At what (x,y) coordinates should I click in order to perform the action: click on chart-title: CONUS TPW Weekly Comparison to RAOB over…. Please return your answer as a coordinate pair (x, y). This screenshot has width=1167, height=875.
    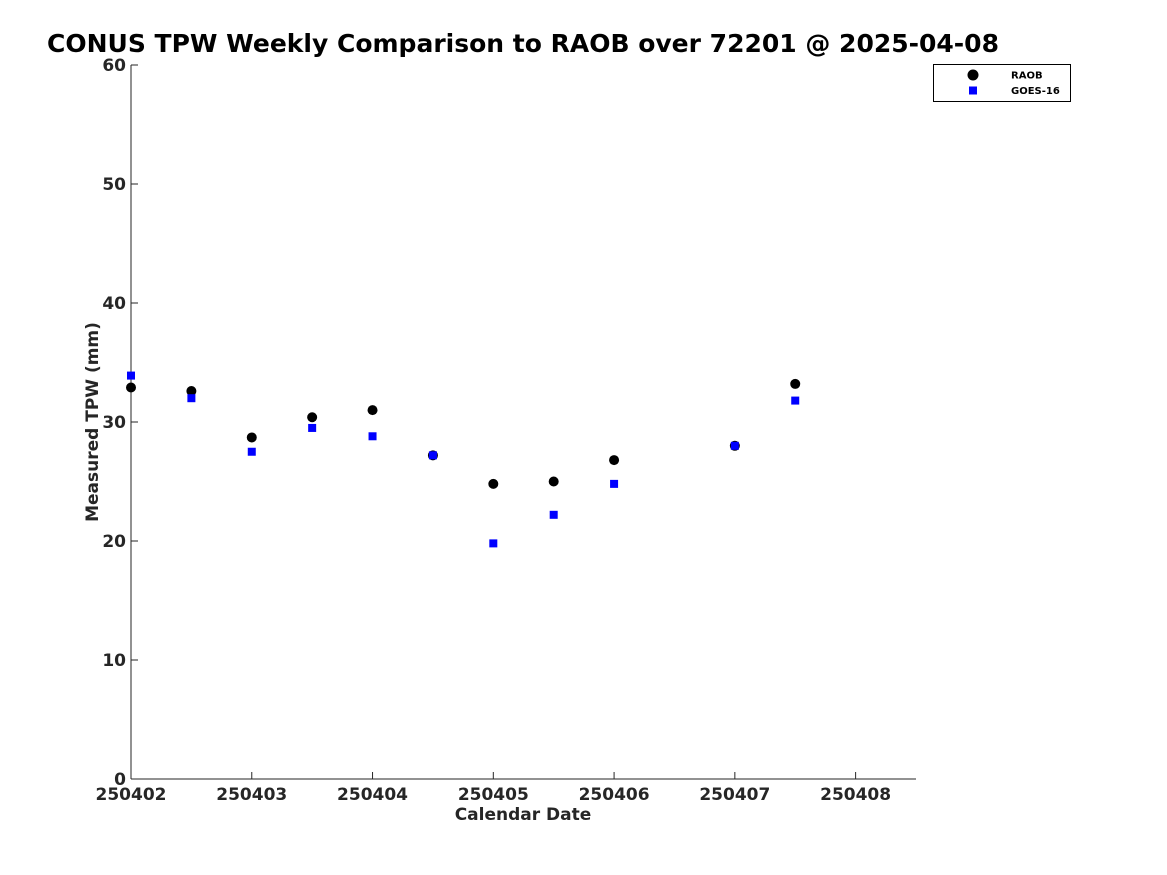
    Looking at the image, I should click on (523, 43).